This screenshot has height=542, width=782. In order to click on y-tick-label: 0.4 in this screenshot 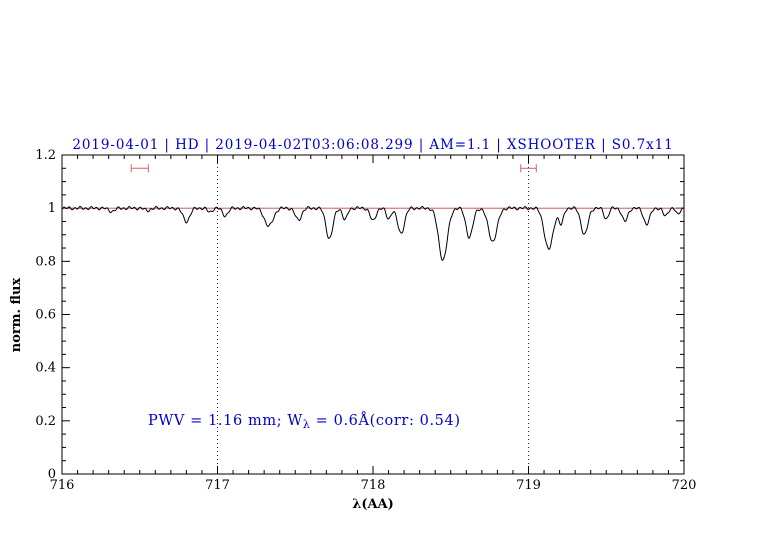, I will do `click(45, 368)`.